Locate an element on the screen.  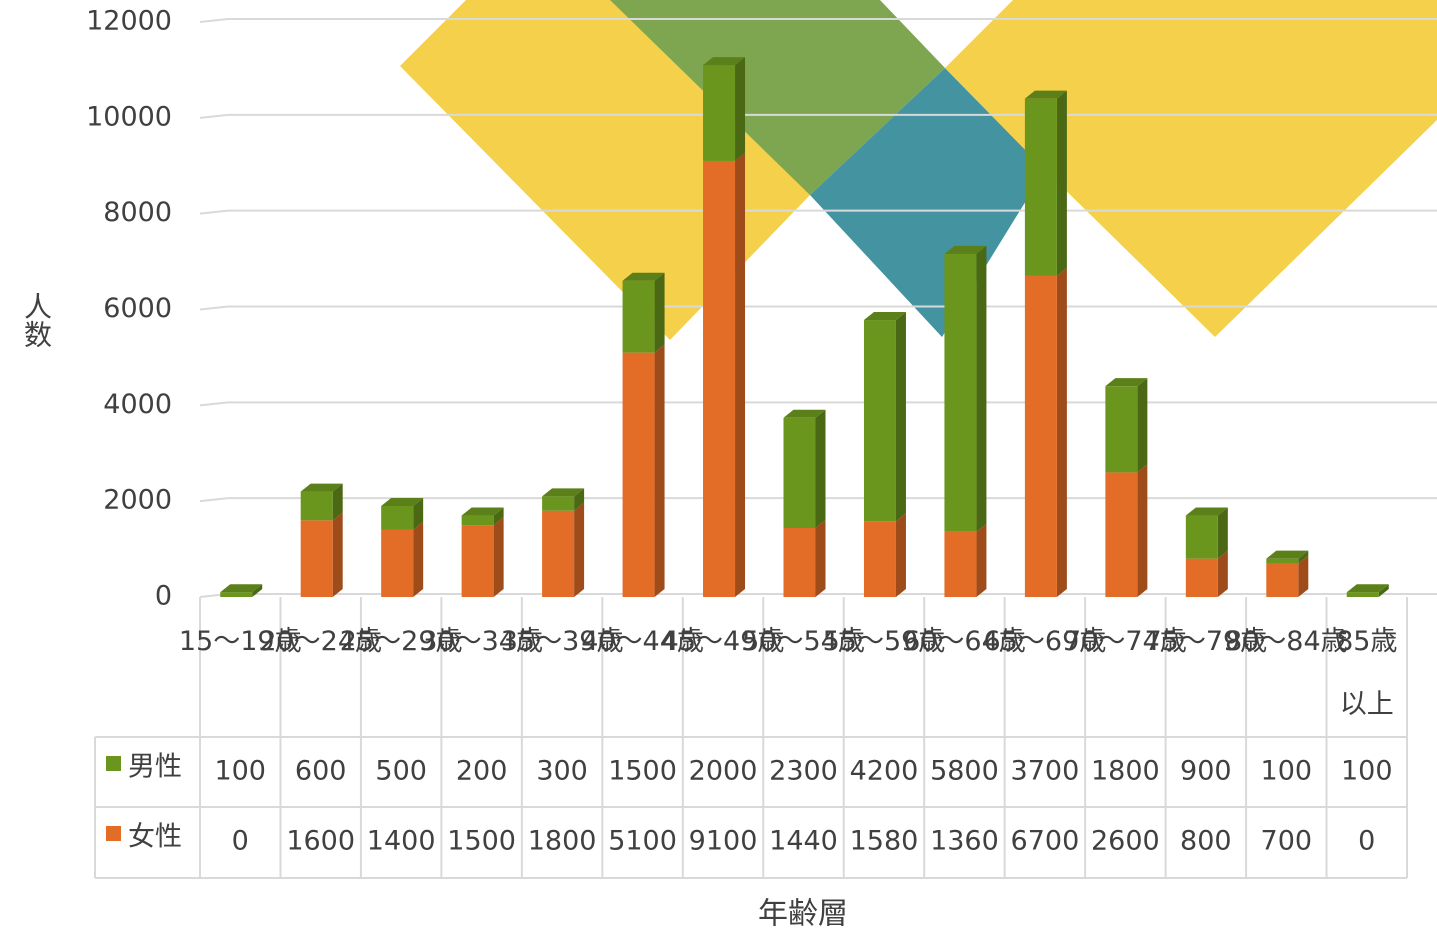
x-axis-title: 年齢層 is located at coordinates (803, 914).